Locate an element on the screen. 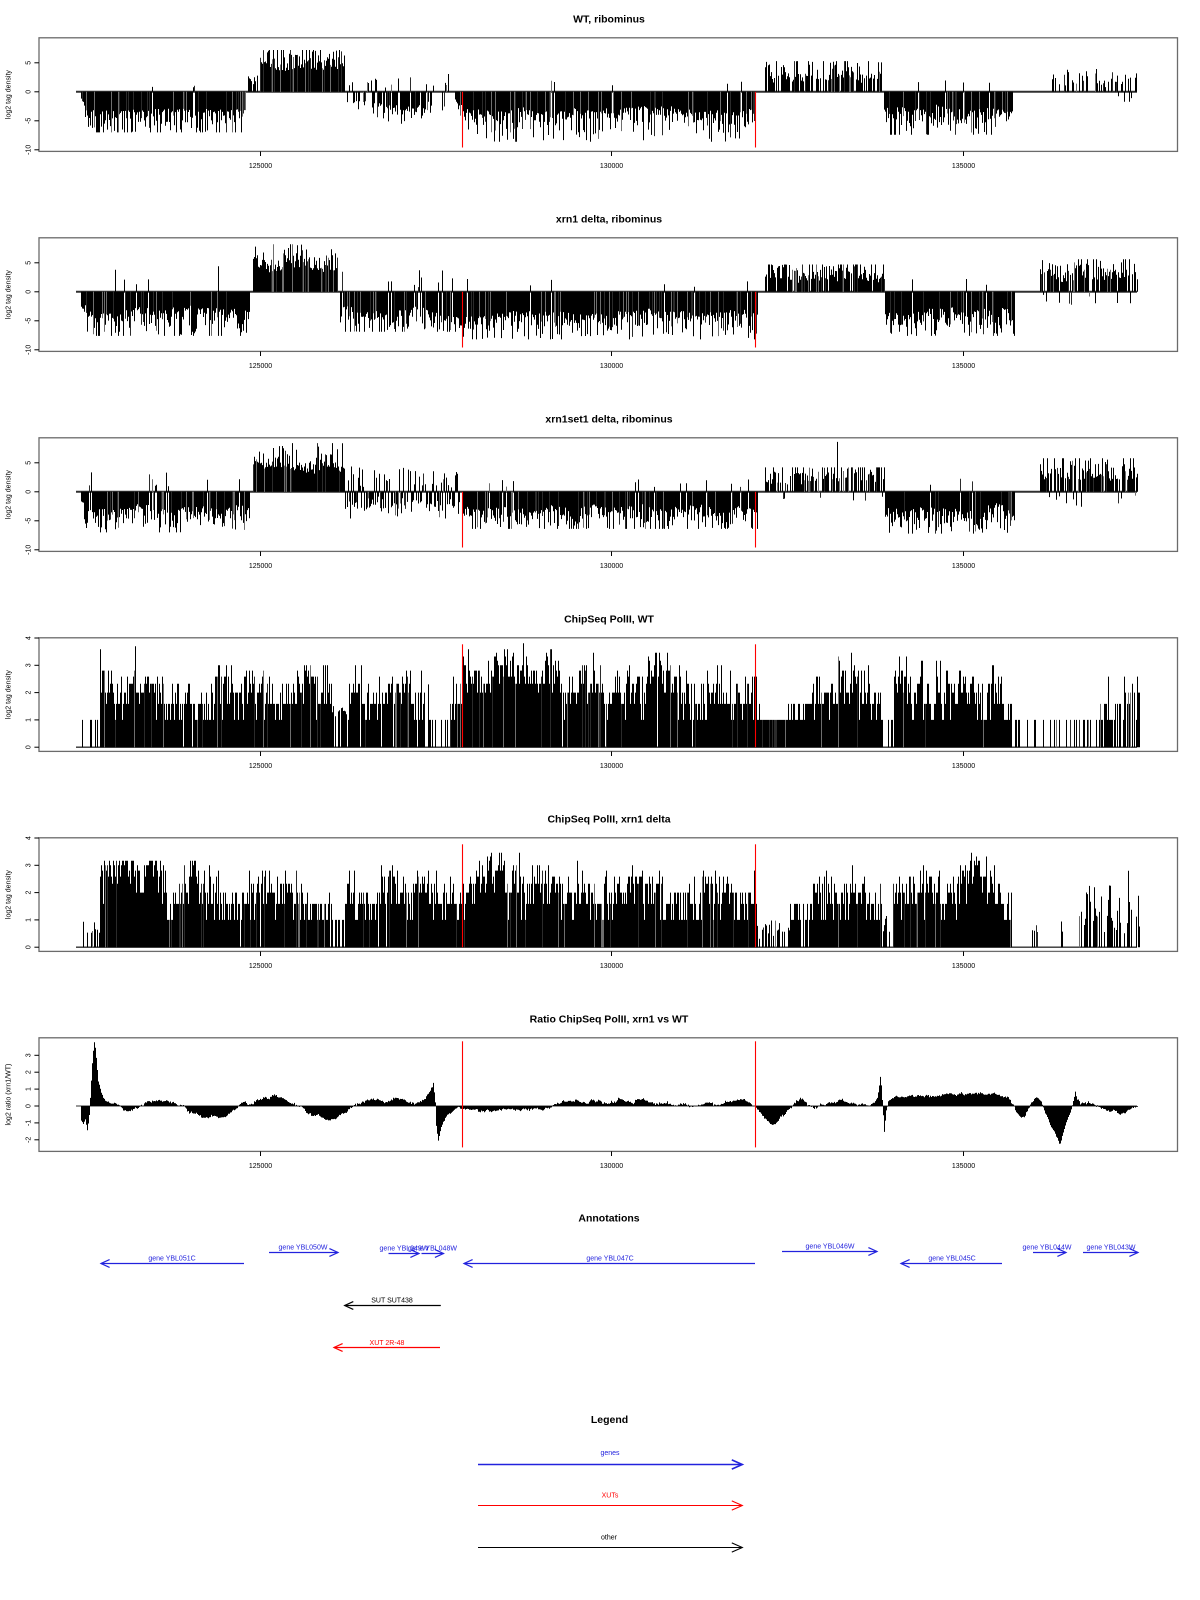 The height and width of the screenshot is (1600, 1200). svg-text: gene YBL045C is located at coordinates (951, 1258).